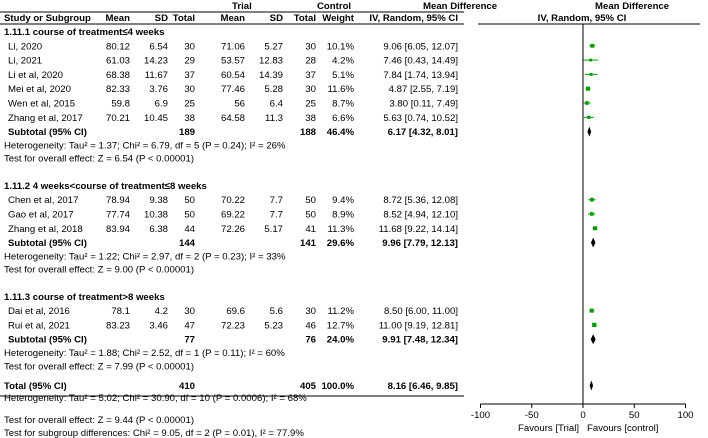 This screenshot has height=438, width=708. Describe the element at coordinates (310, 104) in the screenshot. I see `control-total: 25` at that location.